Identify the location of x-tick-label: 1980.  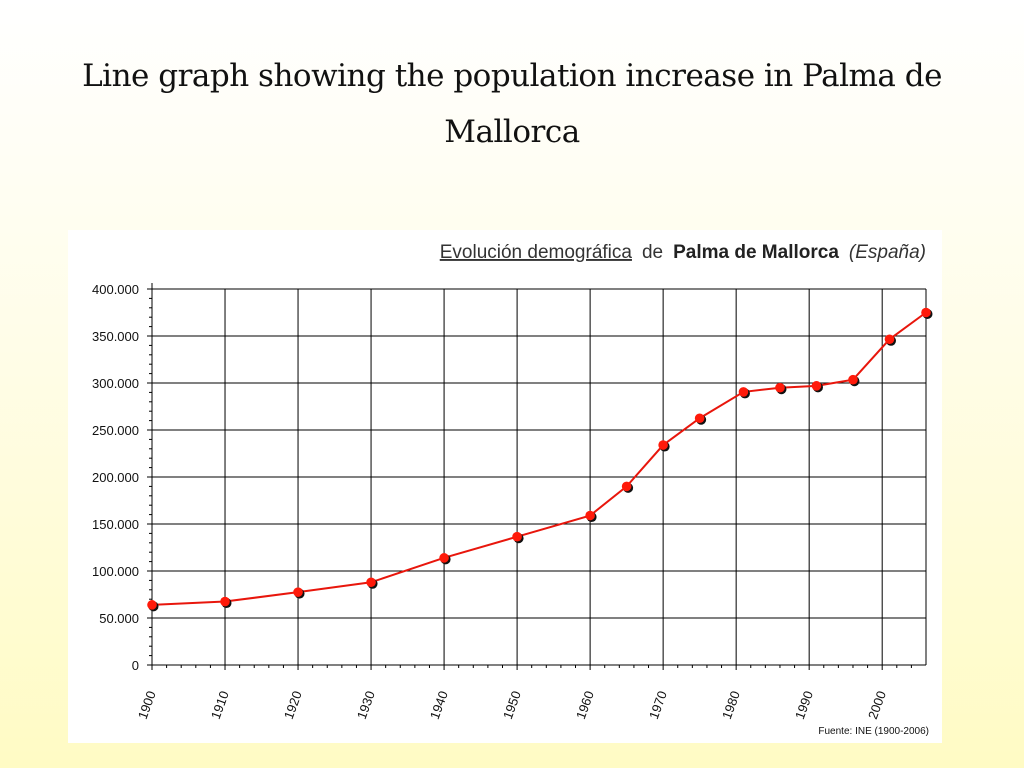
(731, 705).